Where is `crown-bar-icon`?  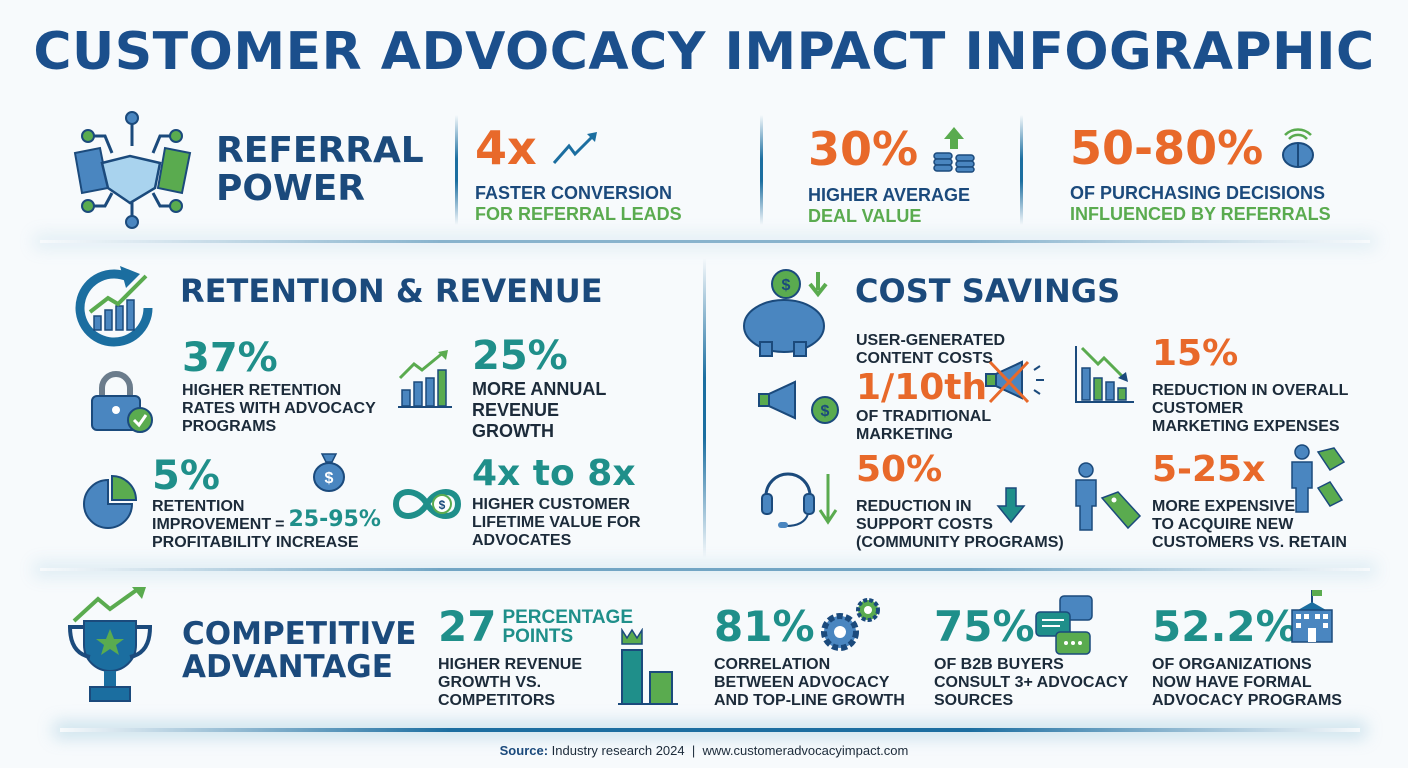
crown-bar-icon is located at coordinates (650, 667).